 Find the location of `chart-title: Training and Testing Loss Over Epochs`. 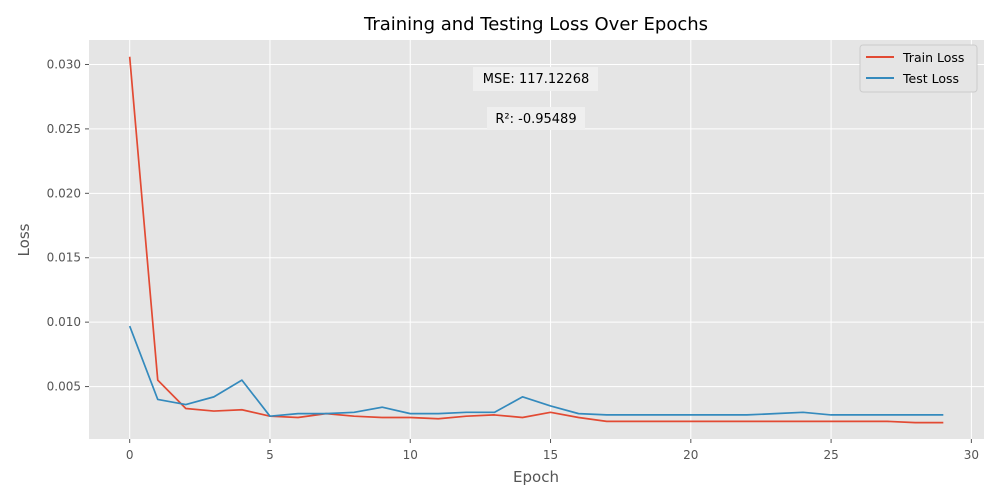

chart-title: Training and Testing Loss Over Epochs is located at coordinates (535, 24).